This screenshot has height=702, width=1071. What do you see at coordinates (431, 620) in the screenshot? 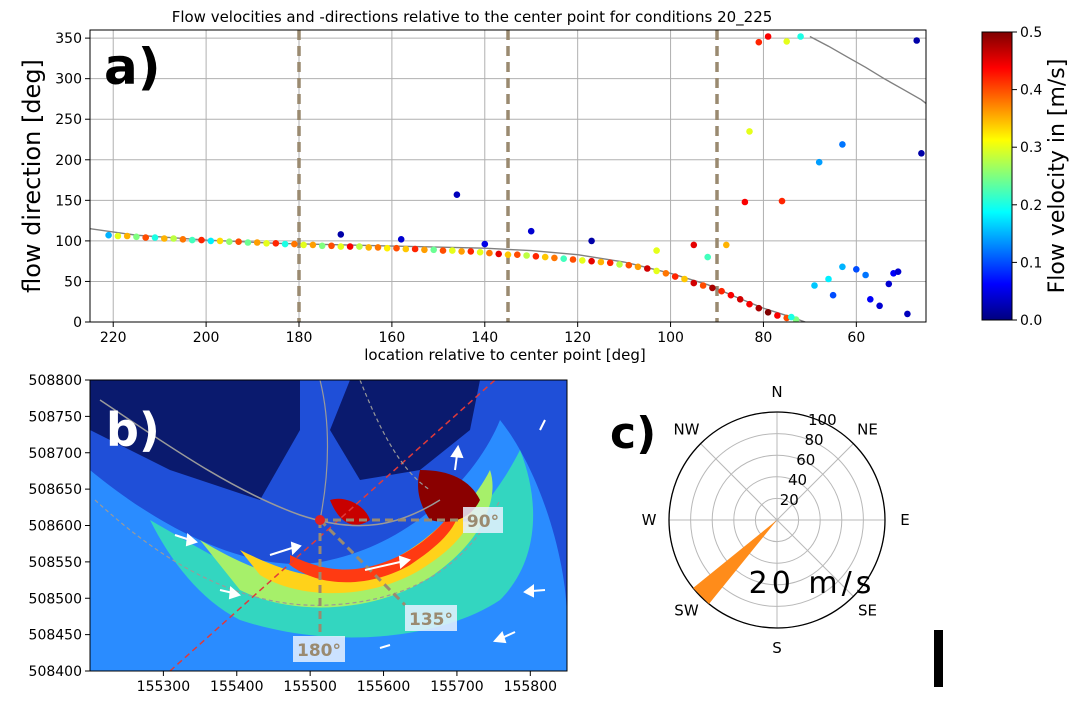
I see `annotation-135: 135°` at bounding box center [431, 620].